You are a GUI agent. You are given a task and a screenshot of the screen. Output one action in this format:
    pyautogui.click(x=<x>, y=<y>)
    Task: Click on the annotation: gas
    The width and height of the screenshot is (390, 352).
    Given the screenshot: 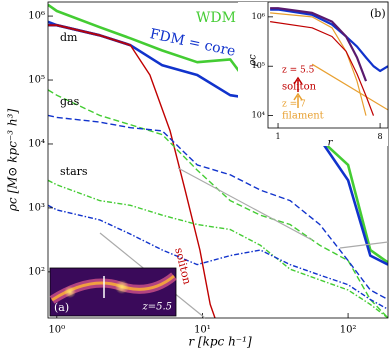 What is the action you would take?
    pyautogui.click(x=70, y=101)
    